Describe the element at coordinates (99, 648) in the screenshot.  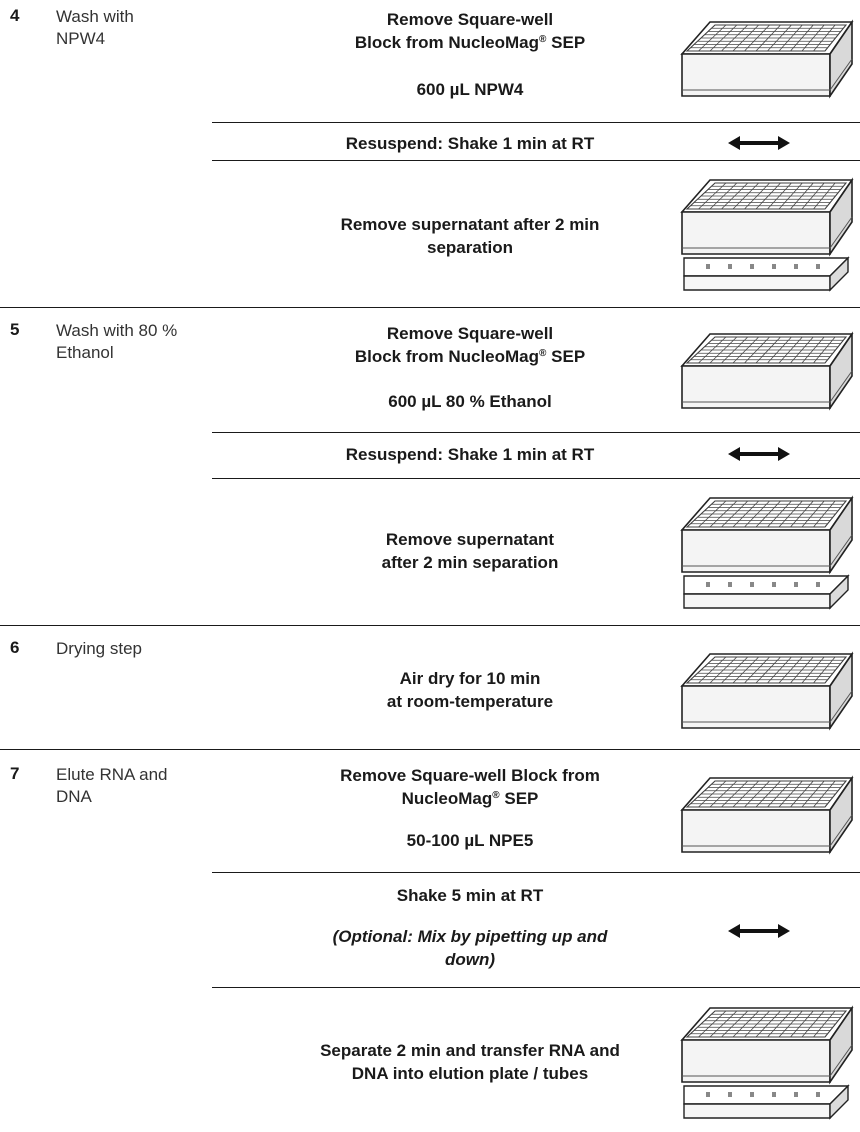
I see `step-6-name: Drying step` at that location.